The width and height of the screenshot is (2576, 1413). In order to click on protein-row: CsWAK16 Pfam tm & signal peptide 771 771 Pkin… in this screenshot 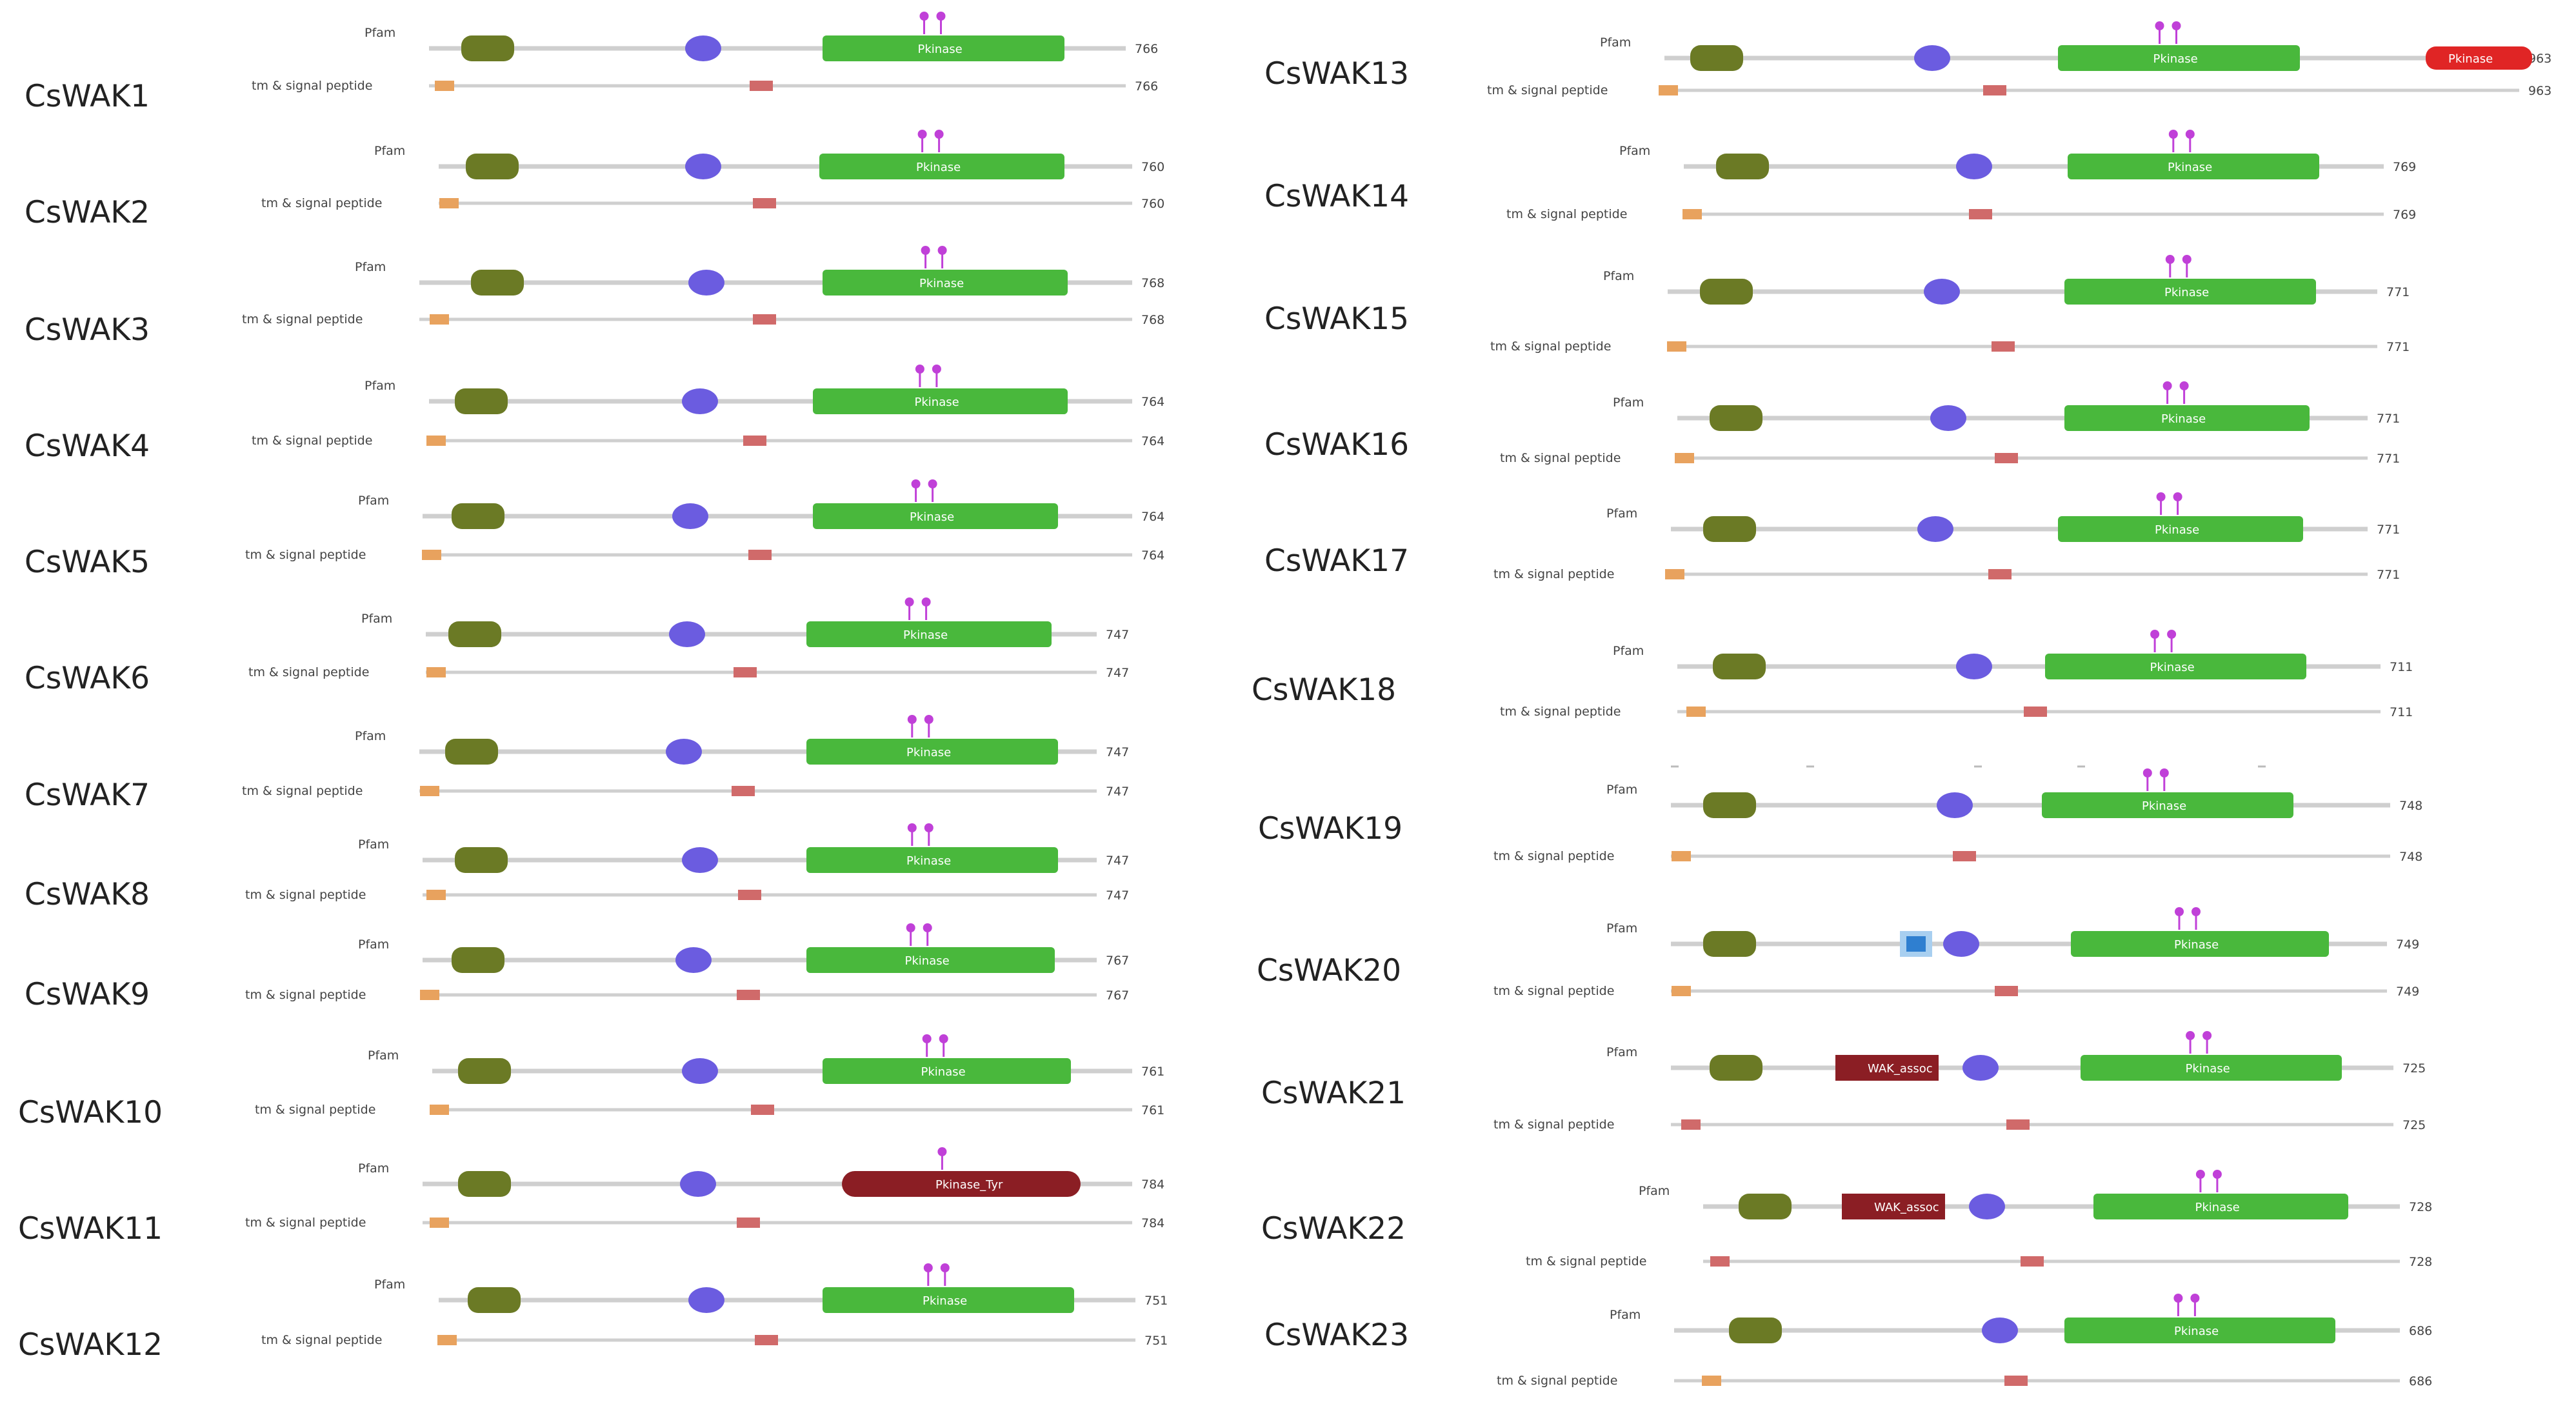, I will do `click(1832, 423)`.